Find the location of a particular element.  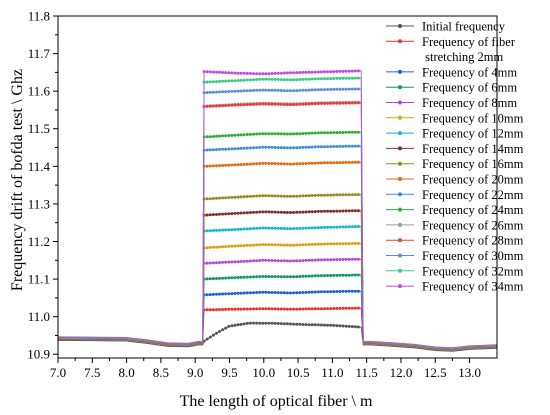

legend-item: Frequency of 22mm is located at coordinates (455, 195).